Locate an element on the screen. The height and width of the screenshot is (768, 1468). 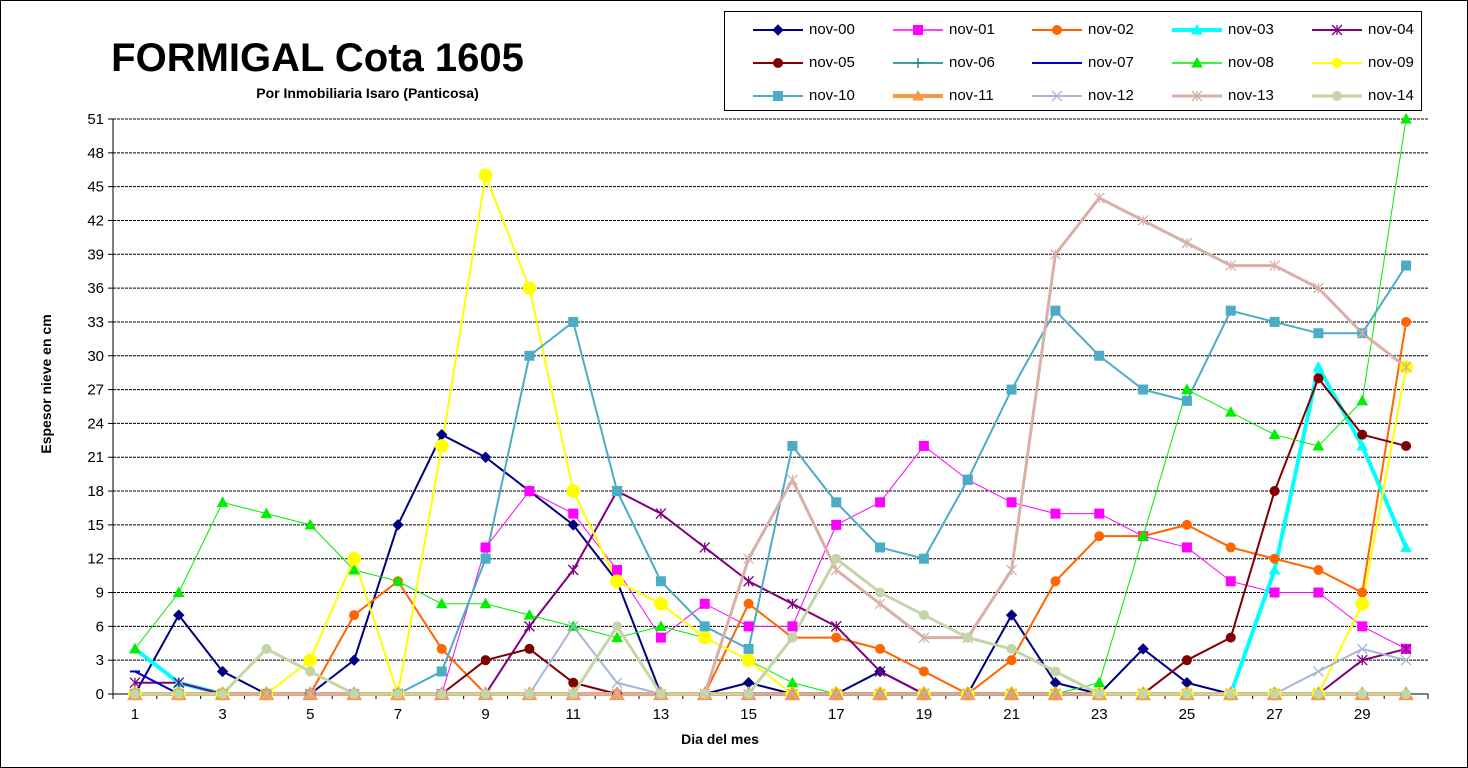
legend-item-nov-00: nov-00 is located at coordinates (820, 30).